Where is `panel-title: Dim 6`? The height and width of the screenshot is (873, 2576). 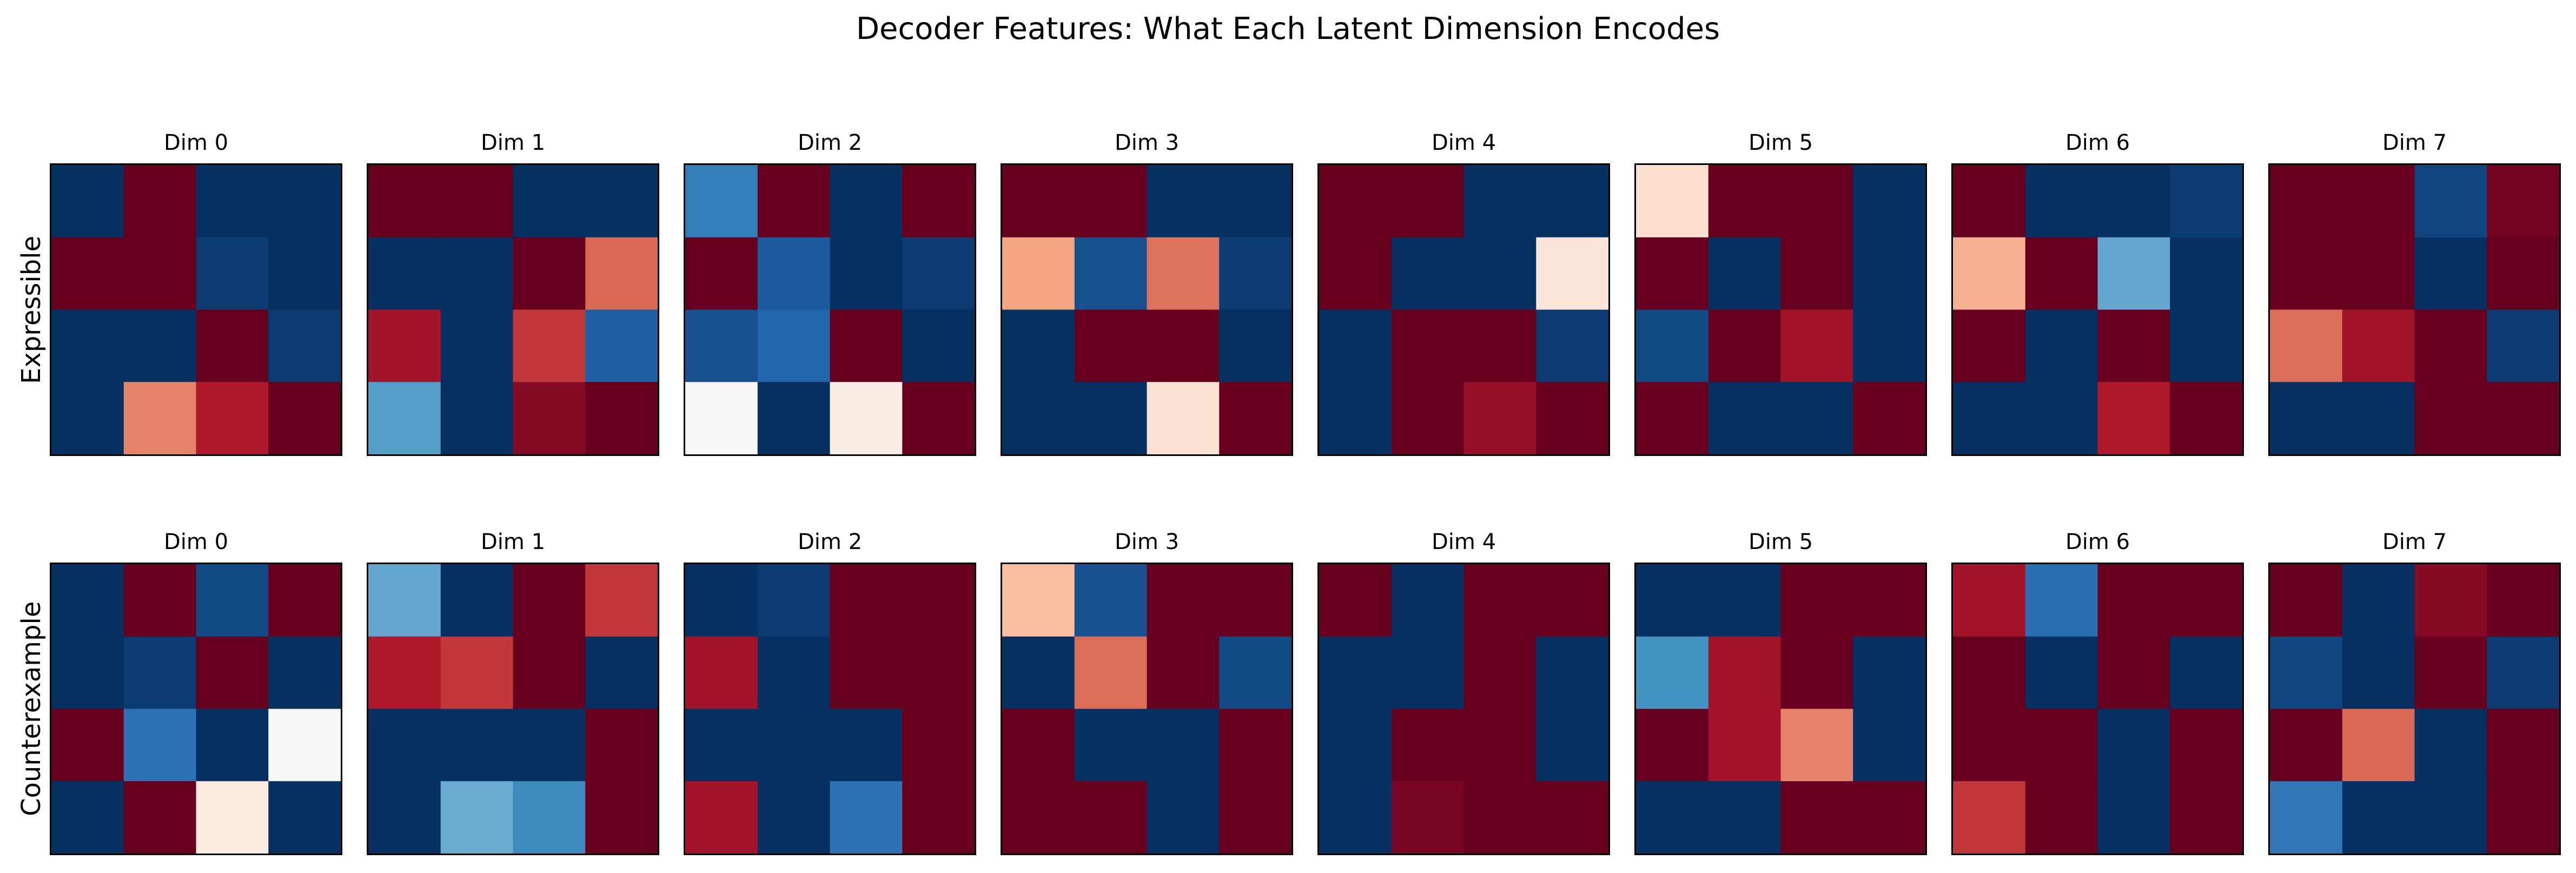
panel-title: Dim 6 is located at coordinates (2097, 542).